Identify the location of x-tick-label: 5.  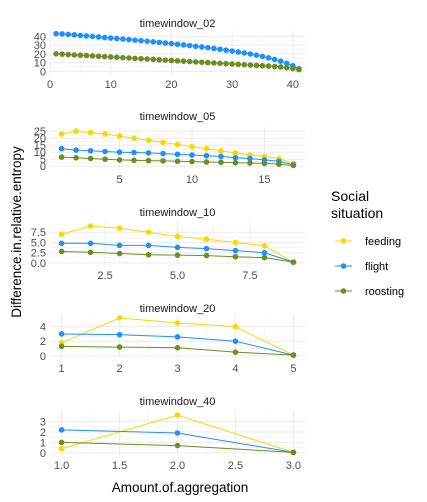
(293, 369).